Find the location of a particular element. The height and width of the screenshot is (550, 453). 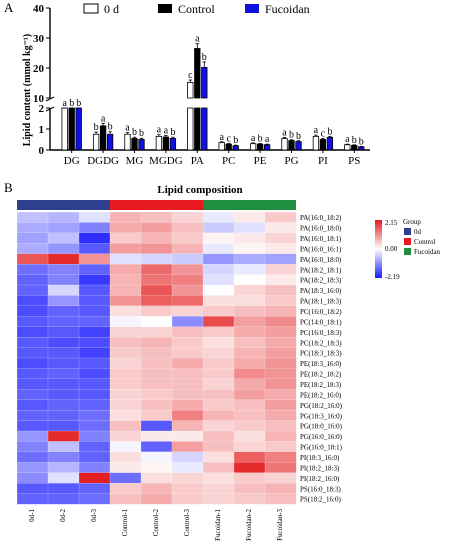

bar-dgdg-0-d is located at coordinates (96, 142).